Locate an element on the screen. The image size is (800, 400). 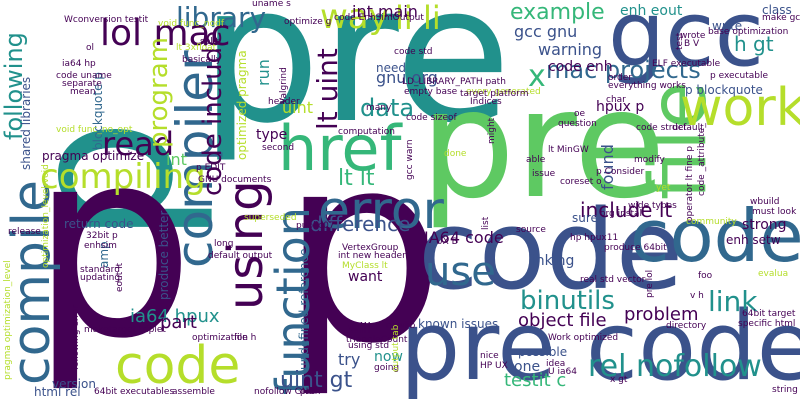
word-gcc-gnu: gcc gnu is located at coordinates (546, 31).